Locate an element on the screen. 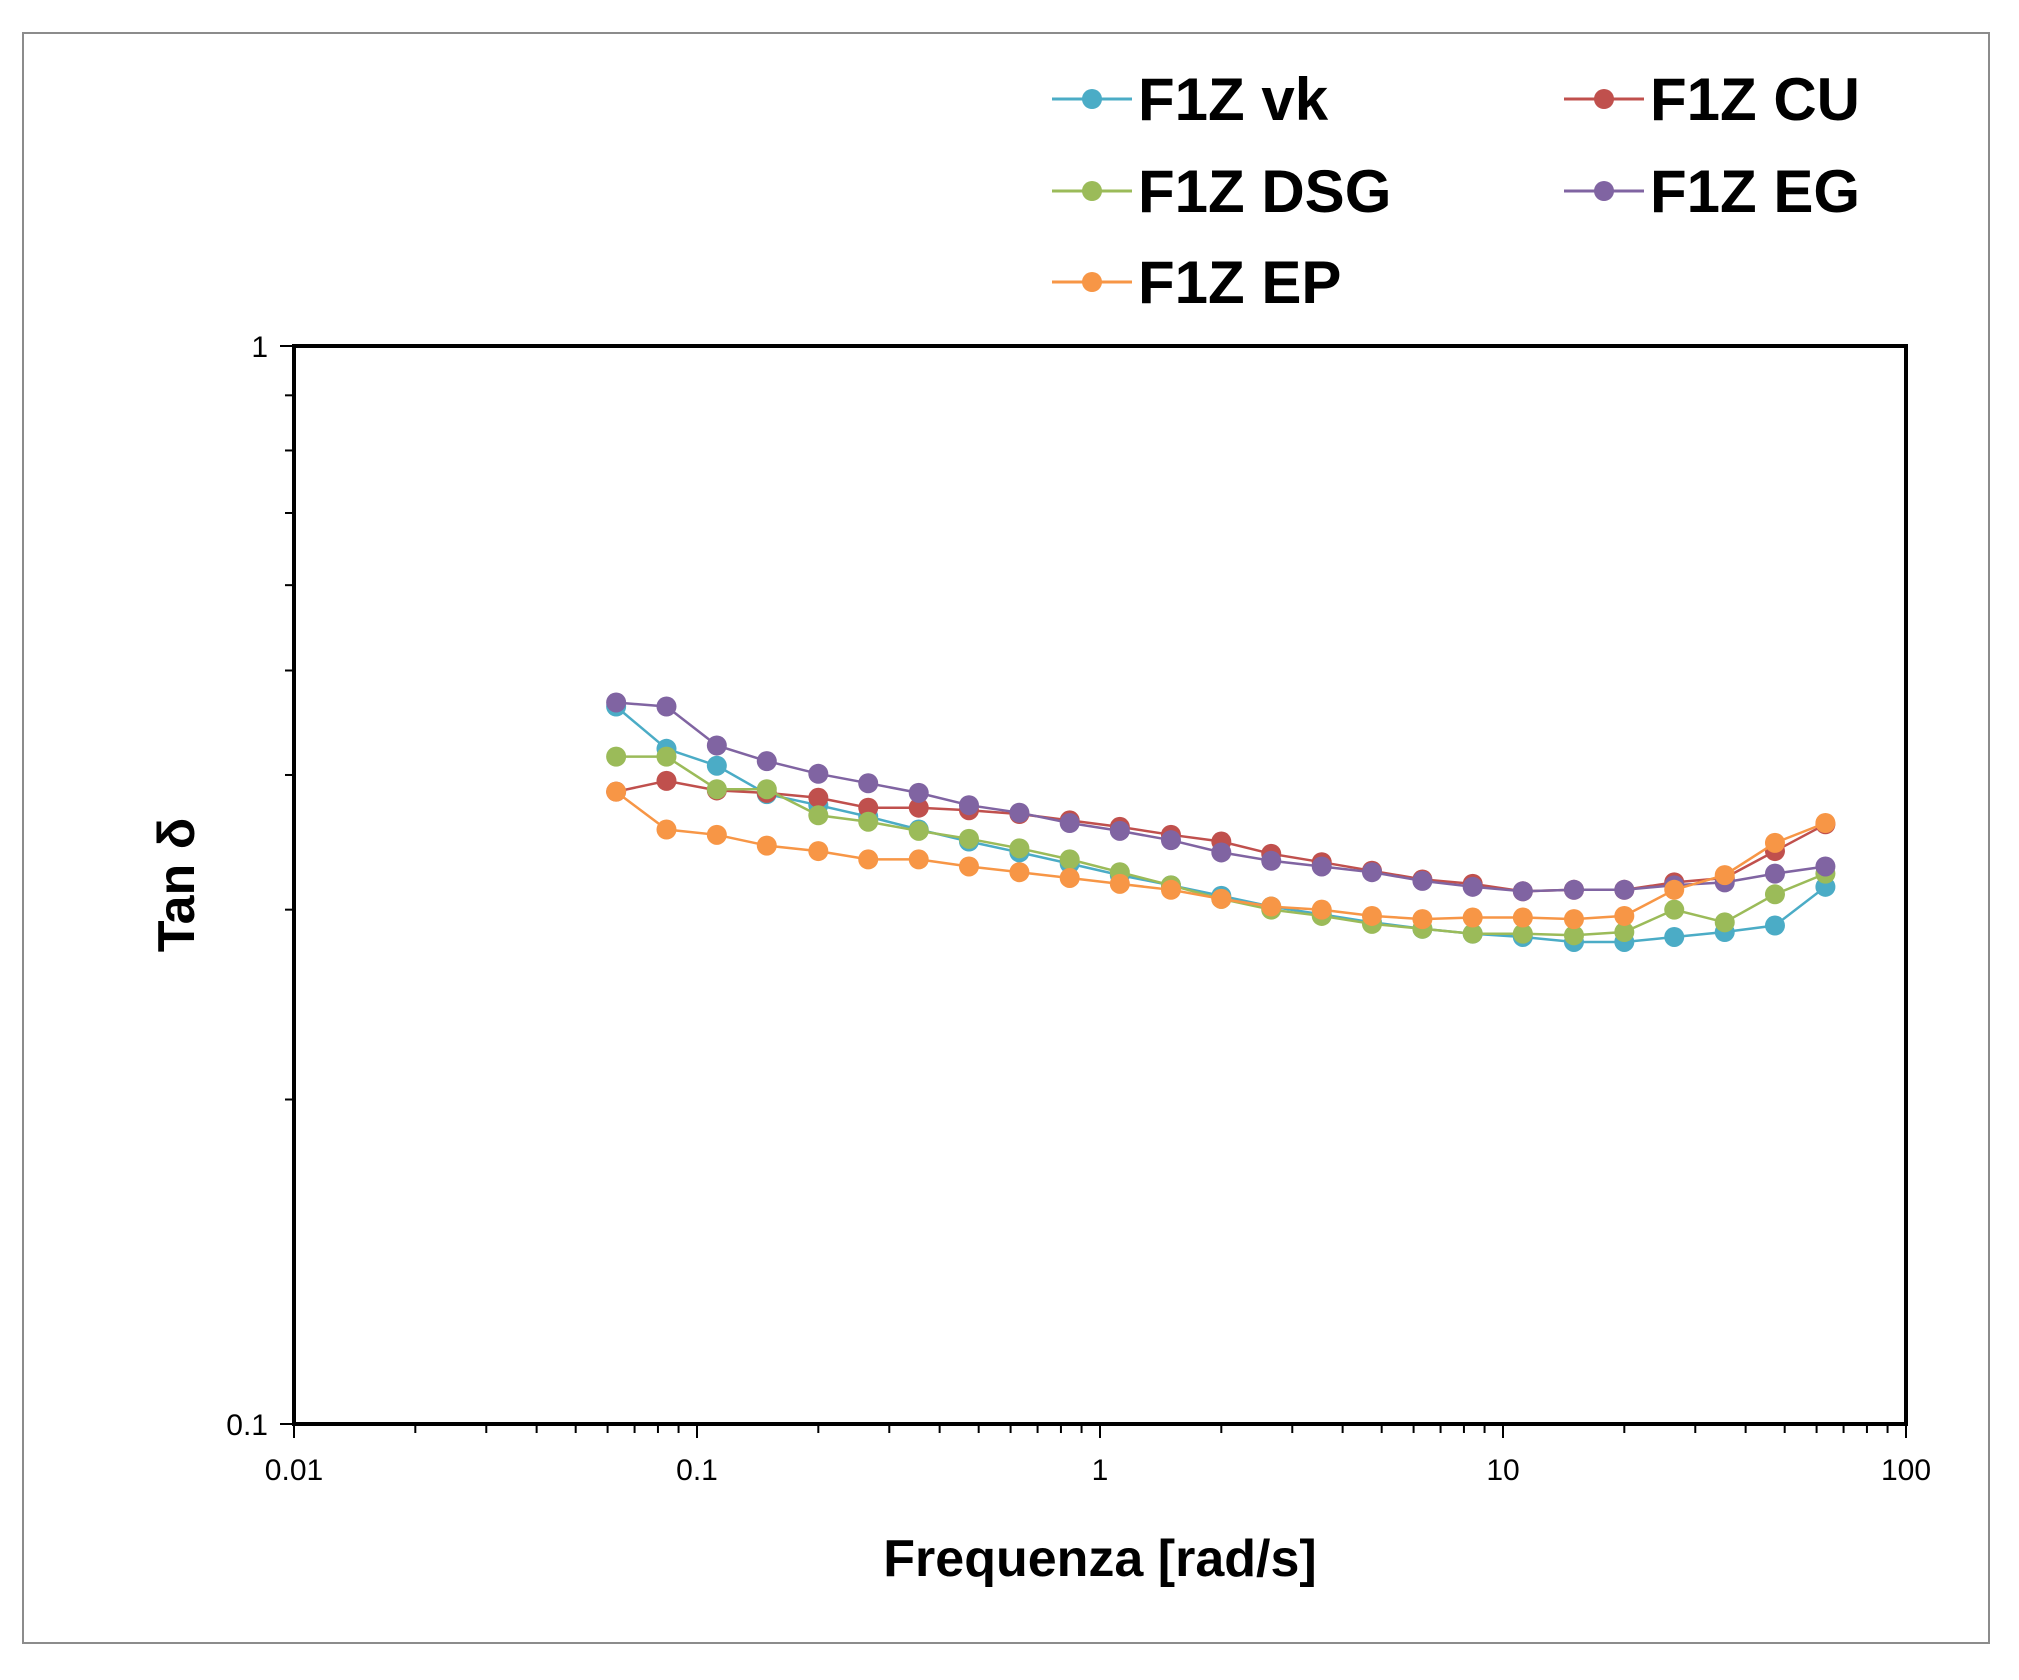 Image resolution: width=2019 pixels, height=1680 pixels. legend: F1Z vk F1Z CU F1Z DSG F1Z EG F1Z EP is located at coordinates (1456, 191).